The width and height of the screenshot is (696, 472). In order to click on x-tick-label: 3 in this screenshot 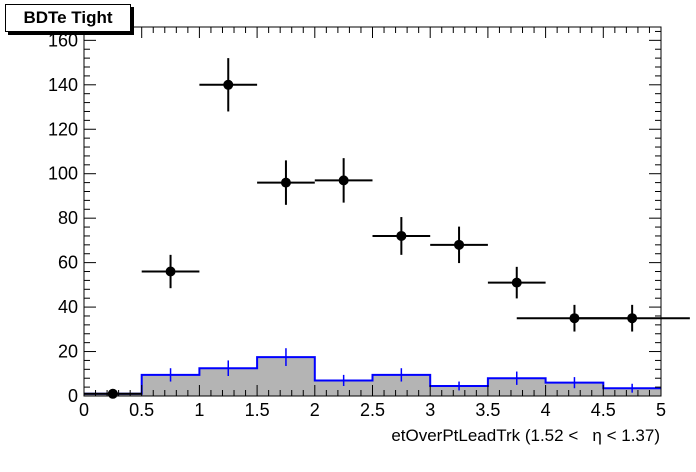, I will do `click(430, 410)`.